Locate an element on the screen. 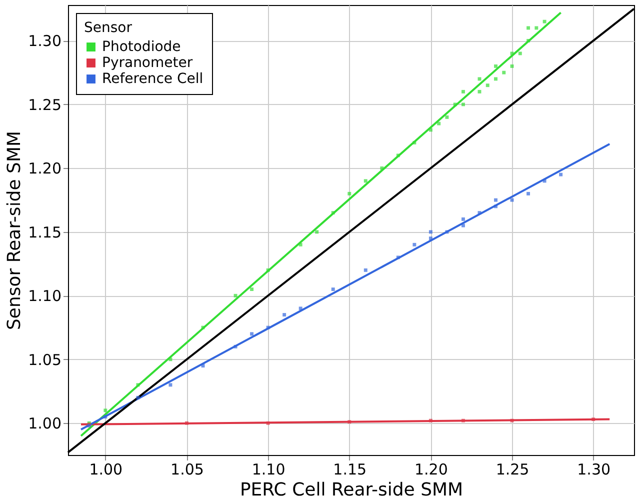  legend-label: Pyranometer is located at coordinates (147, 63).